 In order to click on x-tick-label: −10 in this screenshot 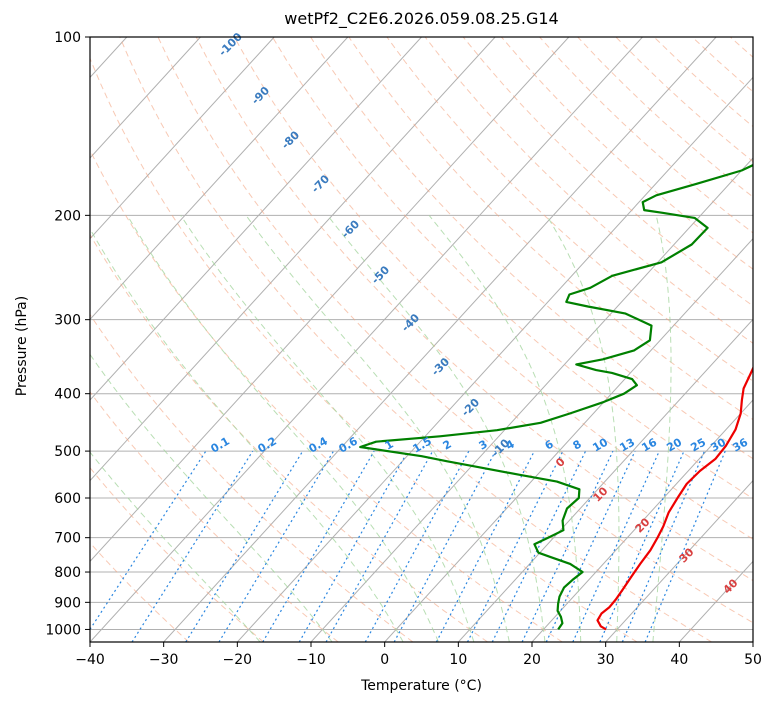, I will do `click(311, 660)`.